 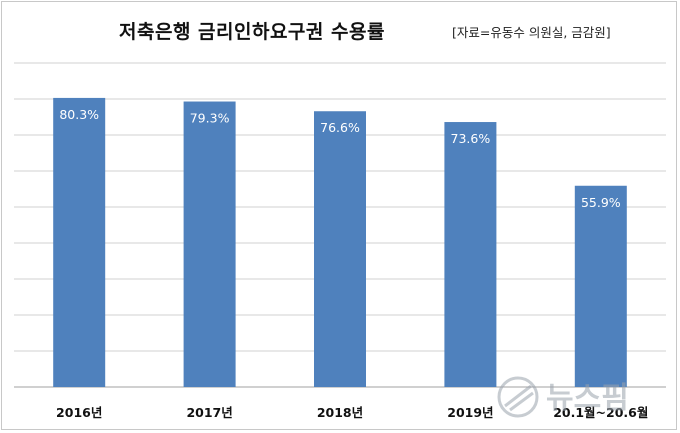 I want to click on data-label: 79.3%, so click(x=210, y=118).